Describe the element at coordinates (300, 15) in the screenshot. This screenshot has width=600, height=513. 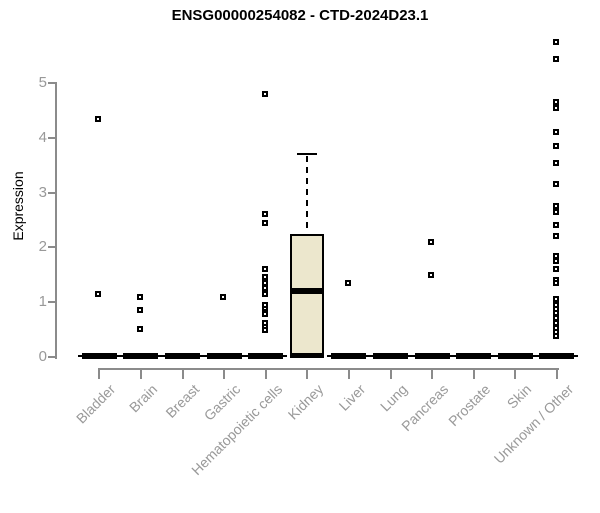
I see `chart-title: ENSG00000254082 - CTD-2024D23.1` at that location.